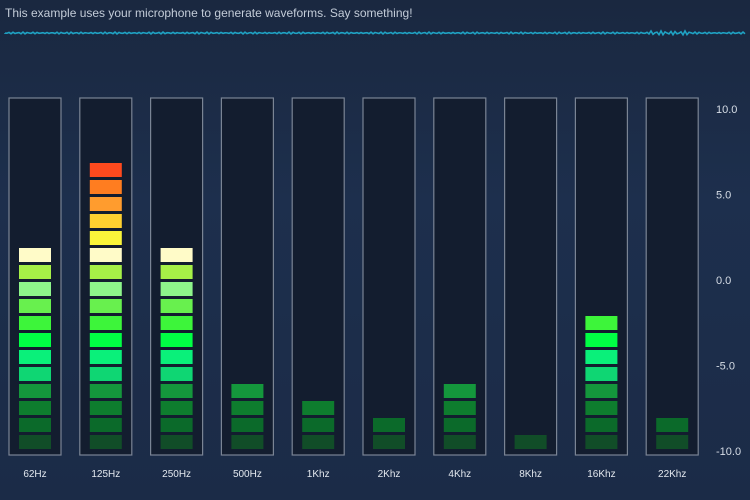 The width and height of the screenshot is (750, 500). What do you see at coordinates (105, 474) in the screenshot?
I see `category-label-125Hz: 125Hz` at bounding box center [105, 474].